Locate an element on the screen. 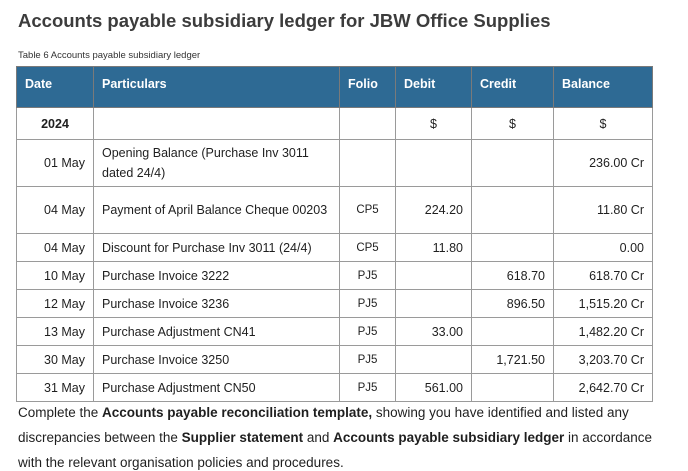 The image size is (688, 471). row-particulars: Purchase Invoice 3250 is located at coordinates (216, 359).